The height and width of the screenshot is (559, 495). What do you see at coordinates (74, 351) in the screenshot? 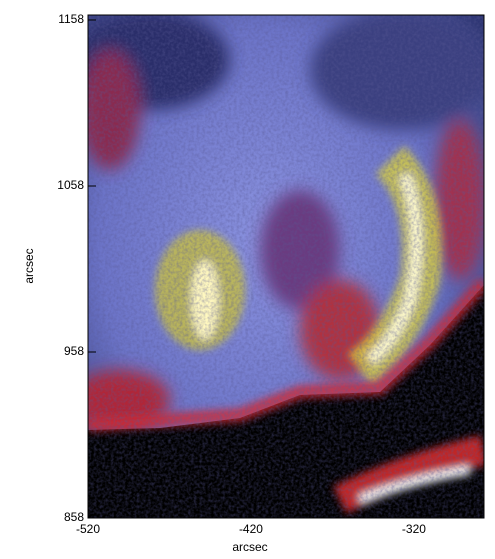
I see `y-tick-label: 958` at bounding box center [74, 351].